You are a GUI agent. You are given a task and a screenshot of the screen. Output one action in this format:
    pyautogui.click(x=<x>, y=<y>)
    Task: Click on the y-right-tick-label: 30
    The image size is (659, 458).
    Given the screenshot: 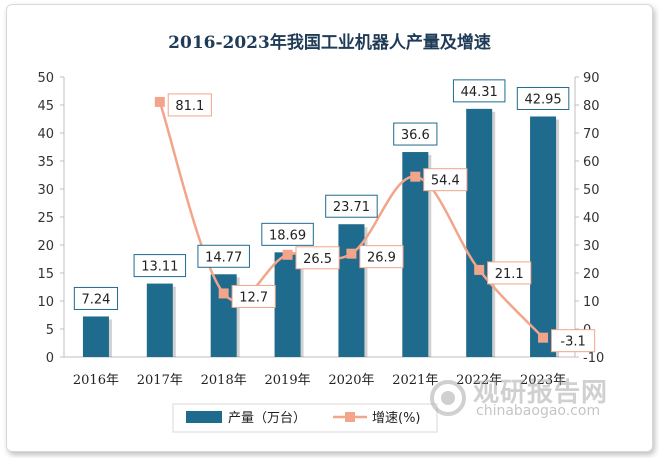 What is the action you would take?
    pyautogui.click(x=591, y=246)
    